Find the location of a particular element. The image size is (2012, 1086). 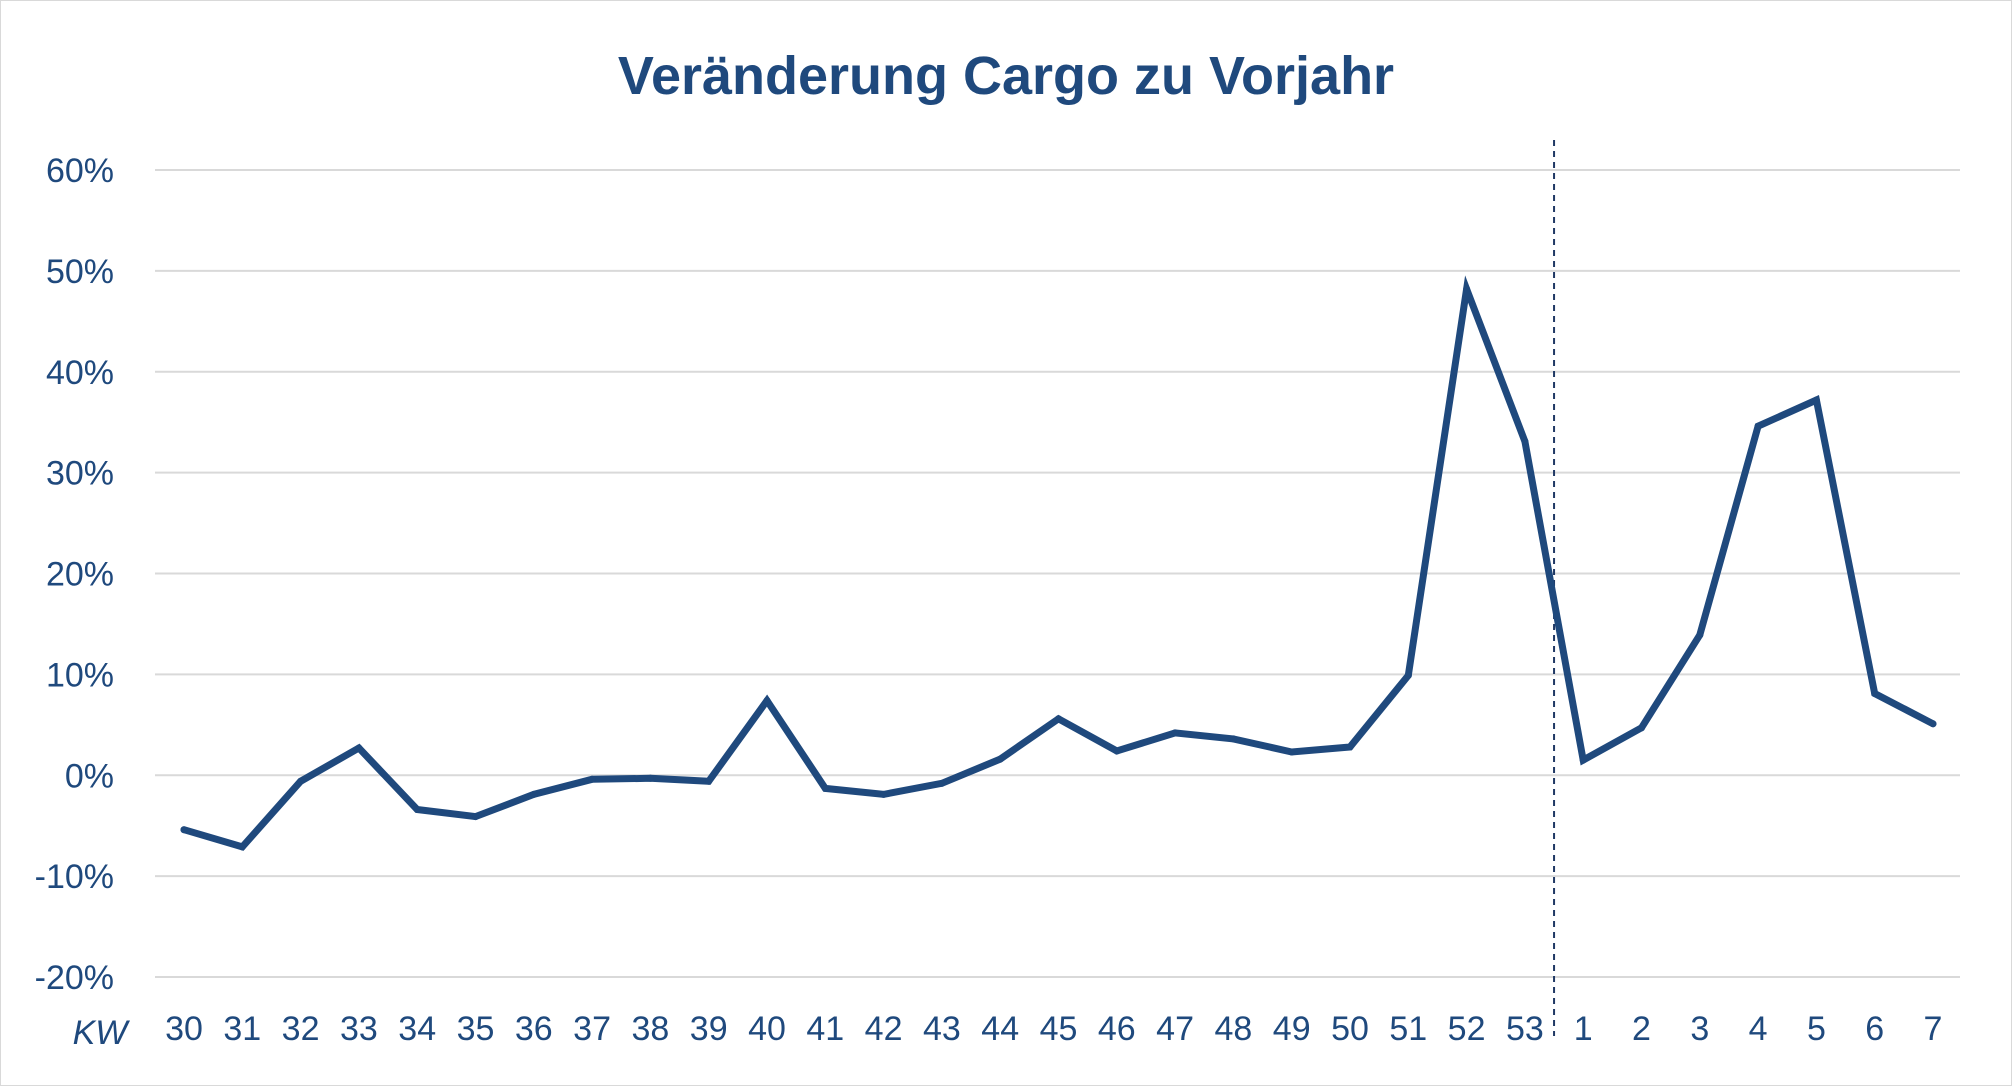

y-tick-label: 10% is located at coordinates (80, 675).